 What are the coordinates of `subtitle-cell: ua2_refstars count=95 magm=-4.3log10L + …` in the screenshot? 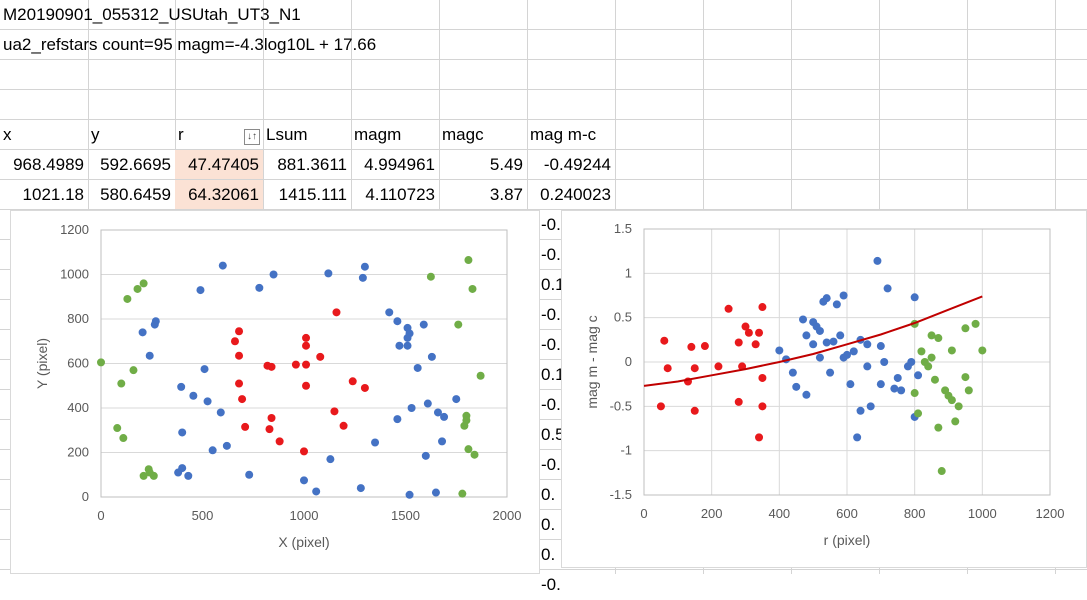 It's located at (190, 44).